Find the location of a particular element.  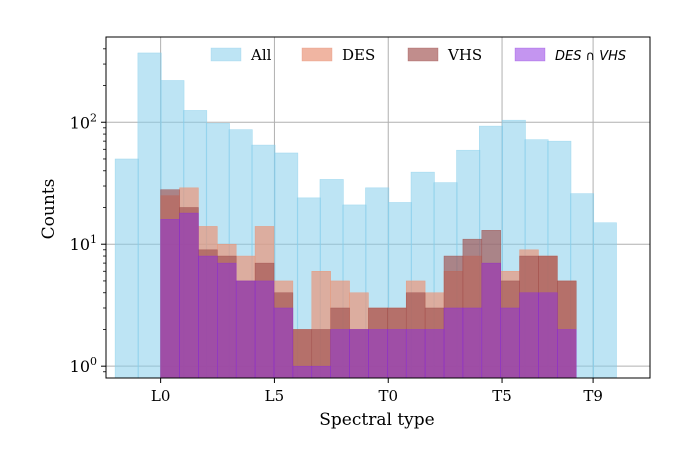

legend-item-2: VHS is located at coordinates (444, 55).